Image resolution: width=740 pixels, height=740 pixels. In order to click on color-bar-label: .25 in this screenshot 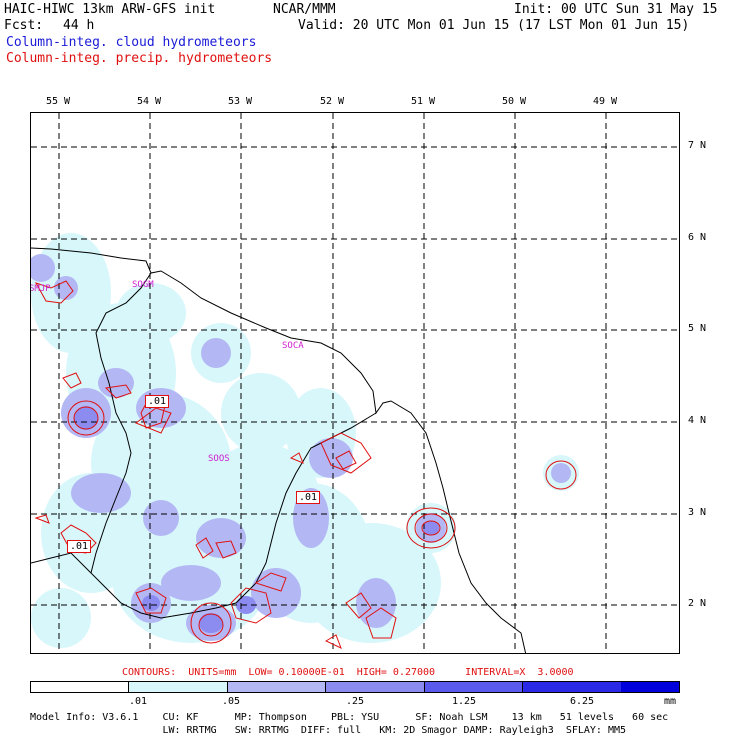, I will do `click(355, 701)`.